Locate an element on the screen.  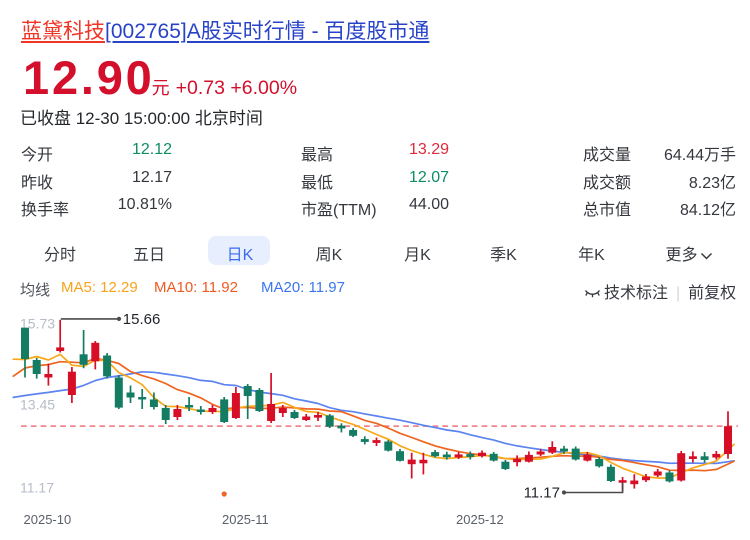
svg-text: 15.73 is located at coordinates (37, 324).